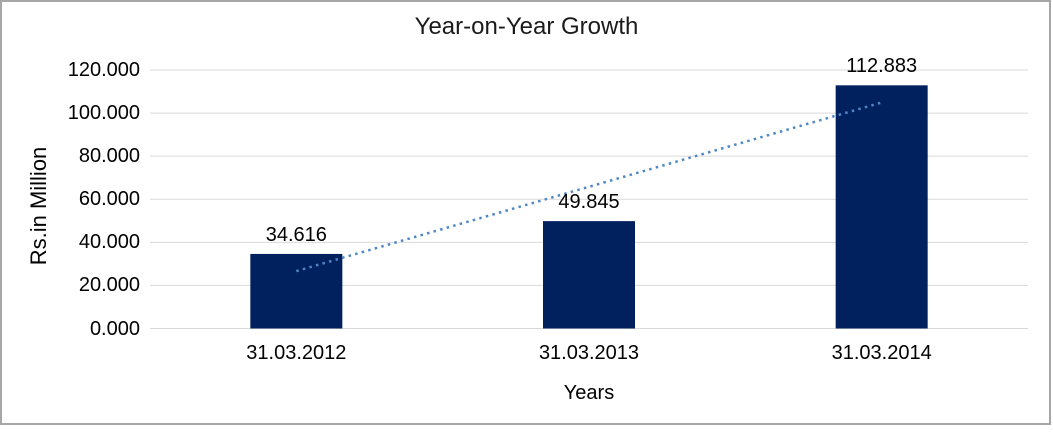  I want to click on x-category-label: 31.03.2012, so click(296, 353).